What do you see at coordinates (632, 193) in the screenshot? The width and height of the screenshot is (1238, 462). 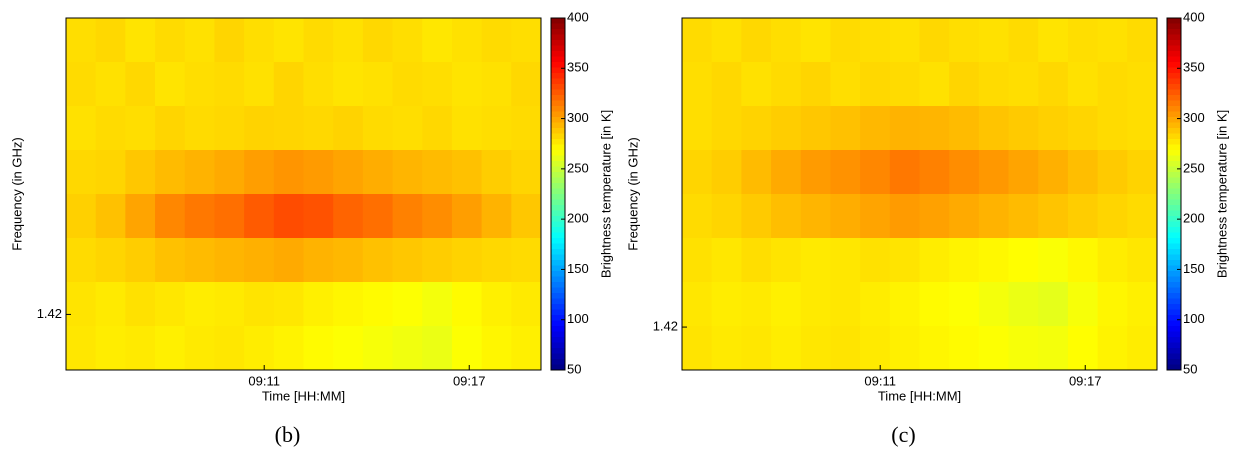 I see `y-axis-label: Frequency (in GHz)` at bounding box center [632, 193].